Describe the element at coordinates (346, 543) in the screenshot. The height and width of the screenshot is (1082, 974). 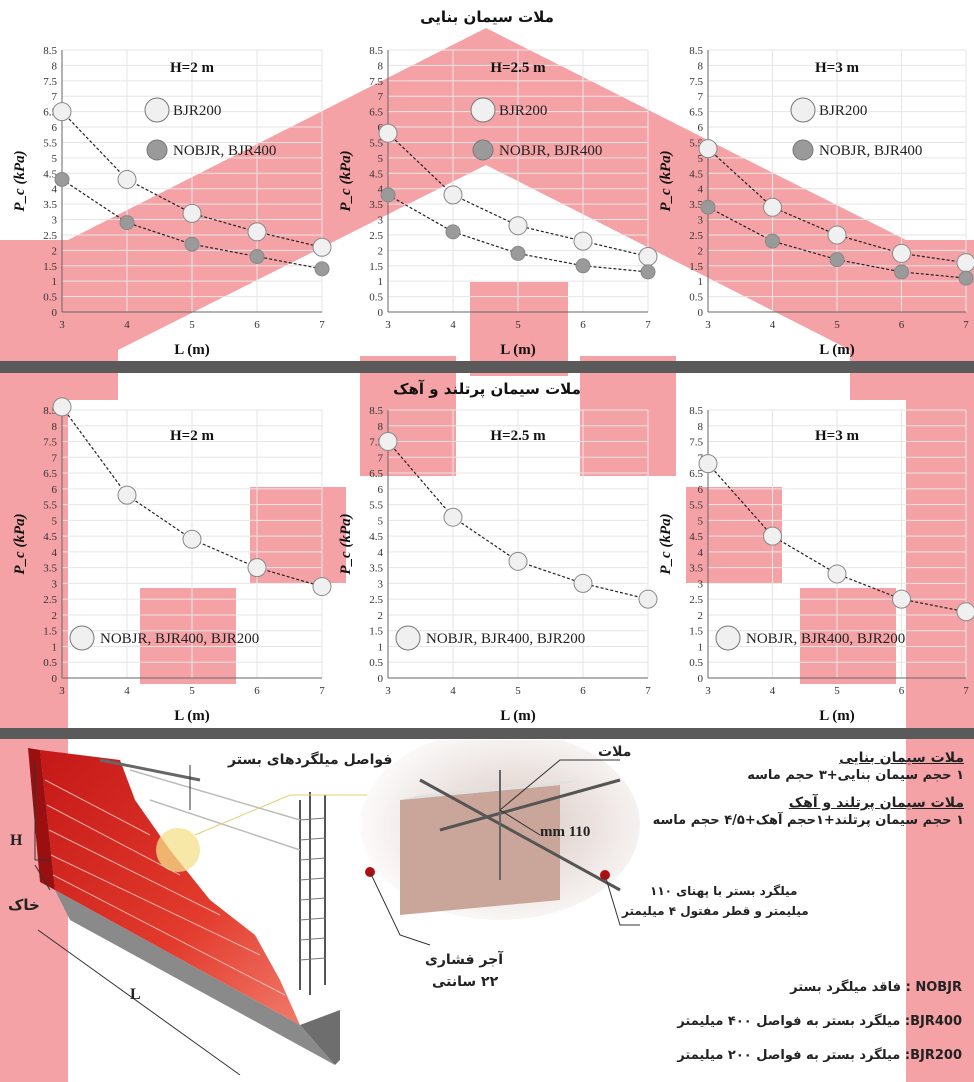
I see `y-axis-label: P_c (kPa)` at that location.